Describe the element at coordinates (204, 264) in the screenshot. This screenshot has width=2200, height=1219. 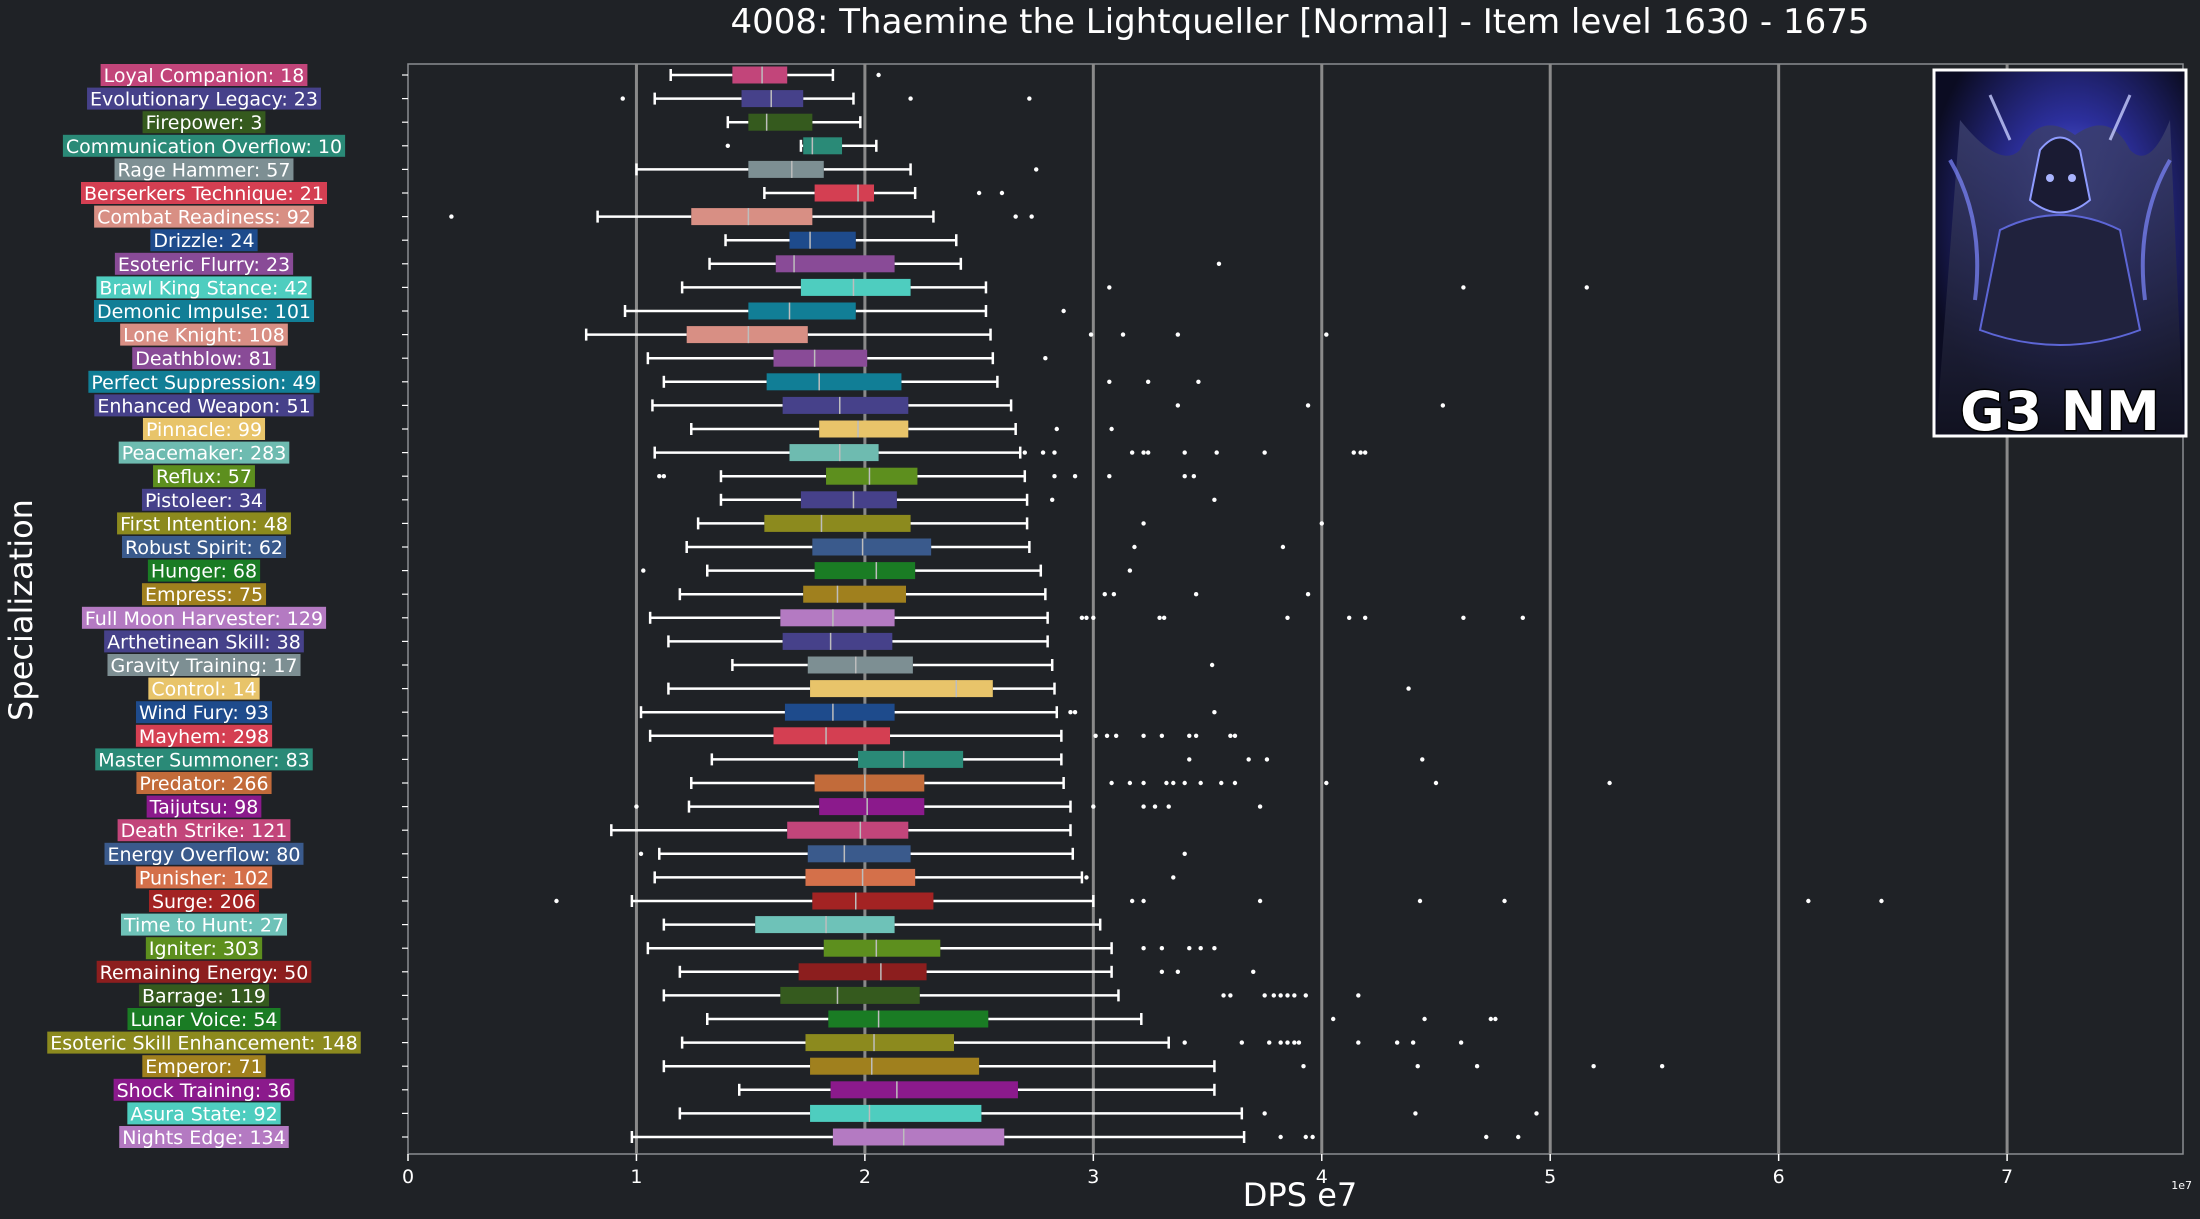
I see `spec-label: Esoteric Flurry: 23` at that location.